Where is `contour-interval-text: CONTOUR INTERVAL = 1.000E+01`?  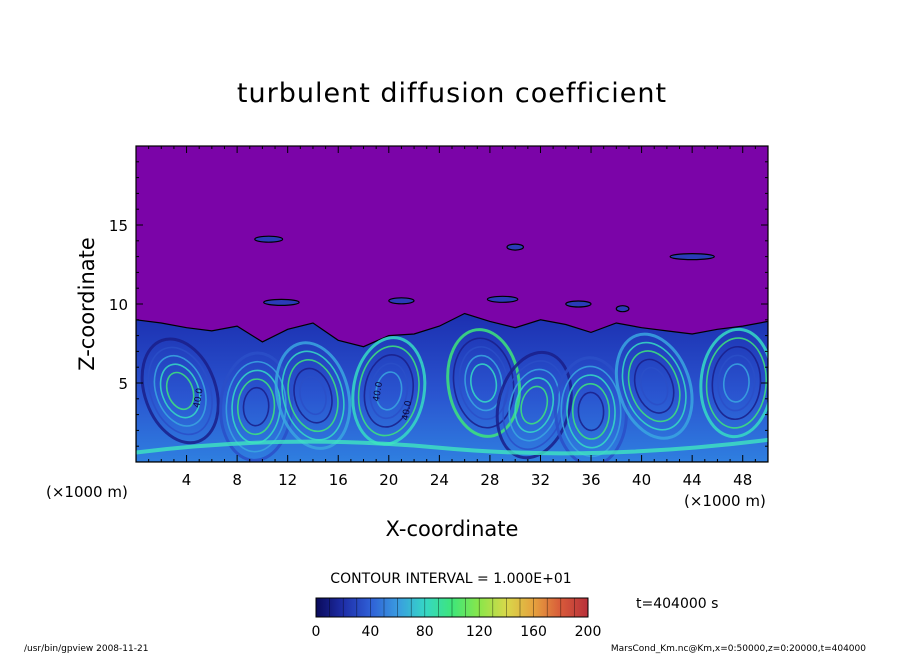
contour-interval-text: CONTOUR INTERVAL = 1.000E+01 is located at coordinates (450, 579).